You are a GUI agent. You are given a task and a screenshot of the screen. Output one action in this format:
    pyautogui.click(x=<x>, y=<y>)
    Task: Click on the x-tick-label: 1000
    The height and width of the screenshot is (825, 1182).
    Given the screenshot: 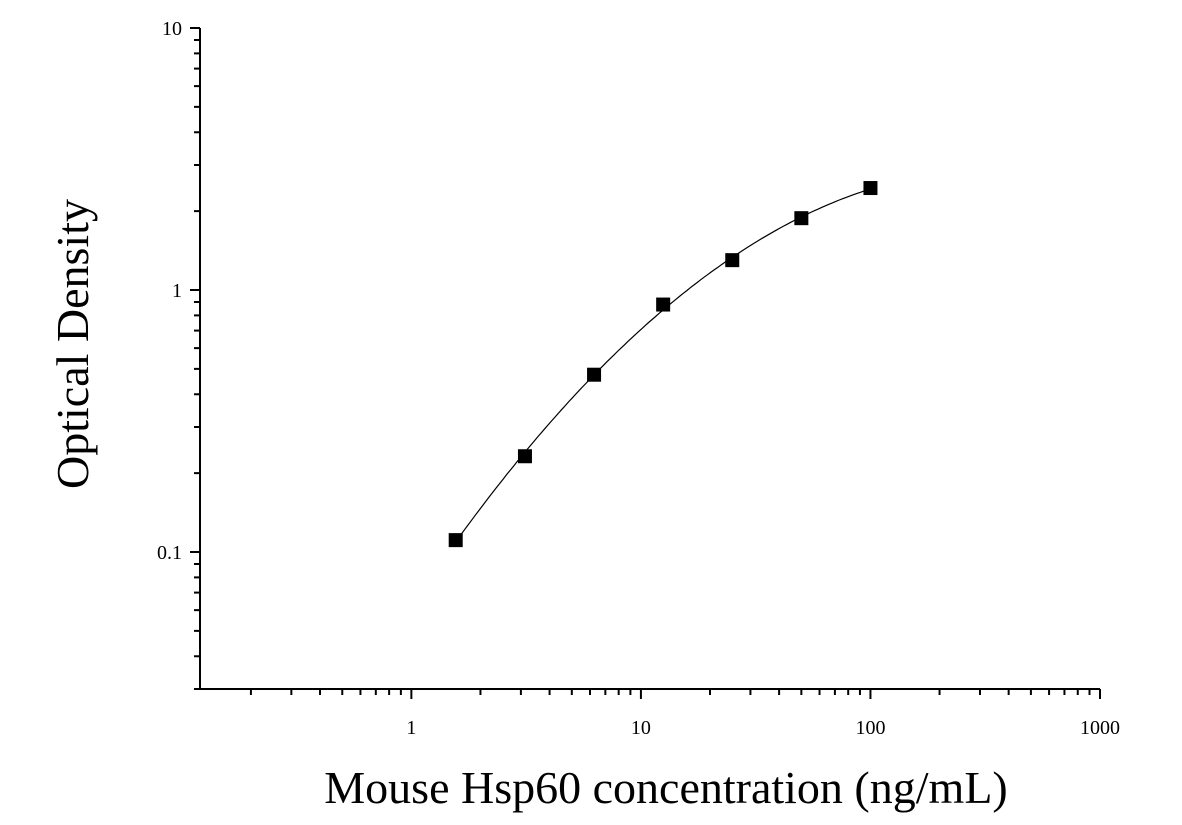 What is the action you would take?
    pyautogui.click(x=1100, y=728)
    